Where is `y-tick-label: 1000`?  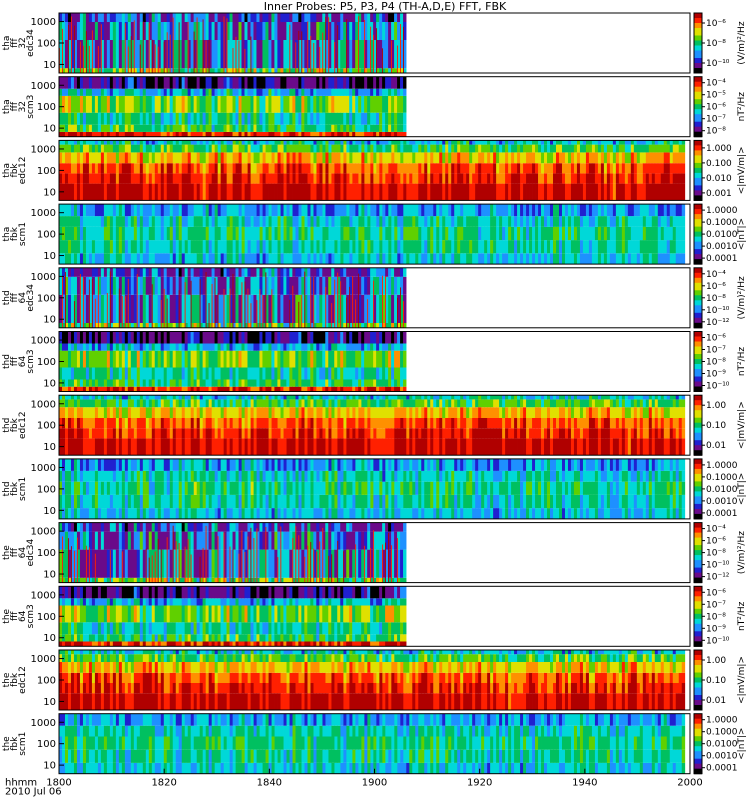 y-tick-label: 1000 is located at coordinates (43, 22).